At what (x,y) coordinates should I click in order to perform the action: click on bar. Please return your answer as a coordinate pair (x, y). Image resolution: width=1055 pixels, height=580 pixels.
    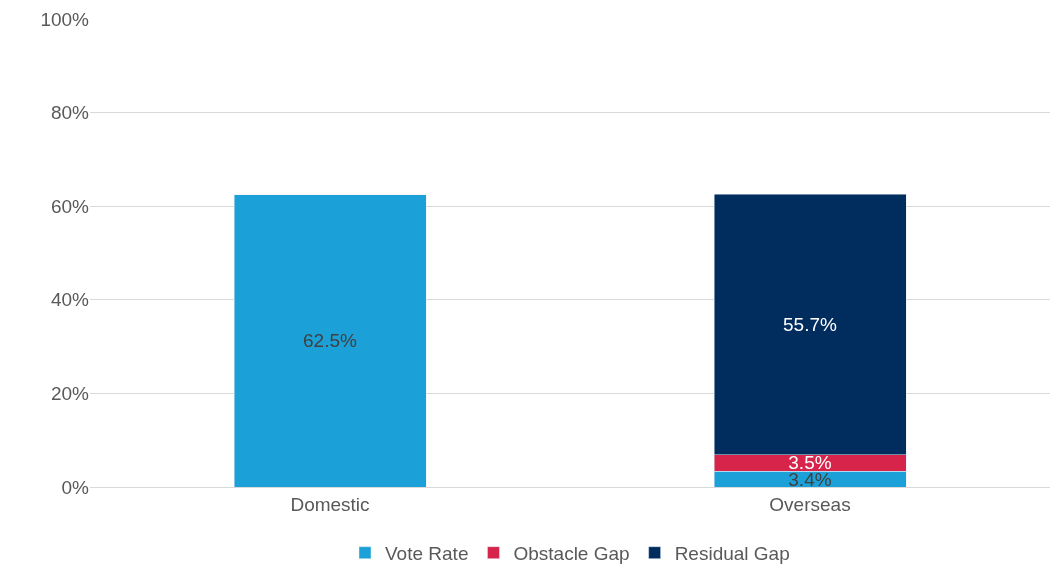
    Looking at the image, I should click on (330, 340).